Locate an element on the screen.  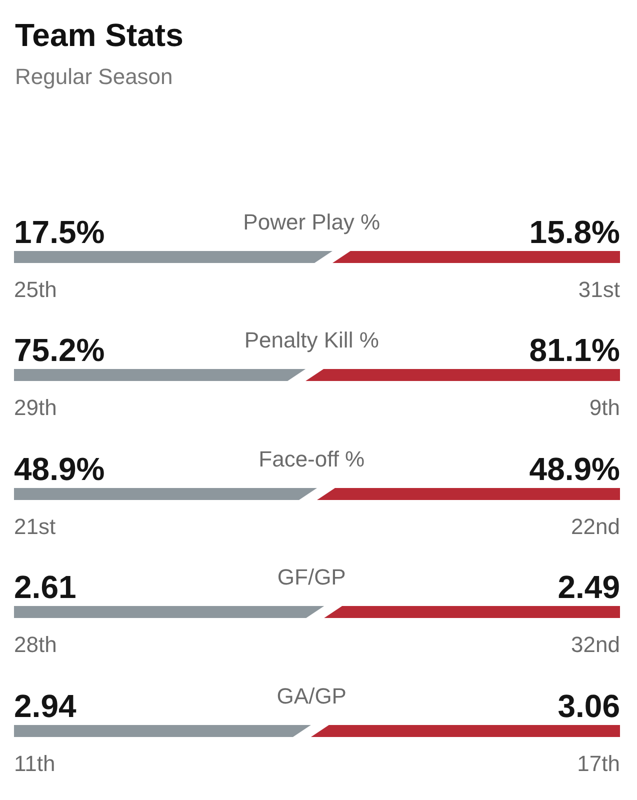
data-label: 2.49 is located at coordinates (589, 587).